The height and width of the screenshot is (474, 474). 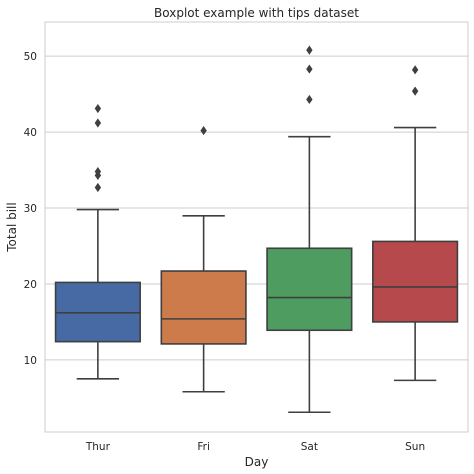 I want to click on y-tick-labels: 10 20 30 40 50, so click(x=30, y=209).